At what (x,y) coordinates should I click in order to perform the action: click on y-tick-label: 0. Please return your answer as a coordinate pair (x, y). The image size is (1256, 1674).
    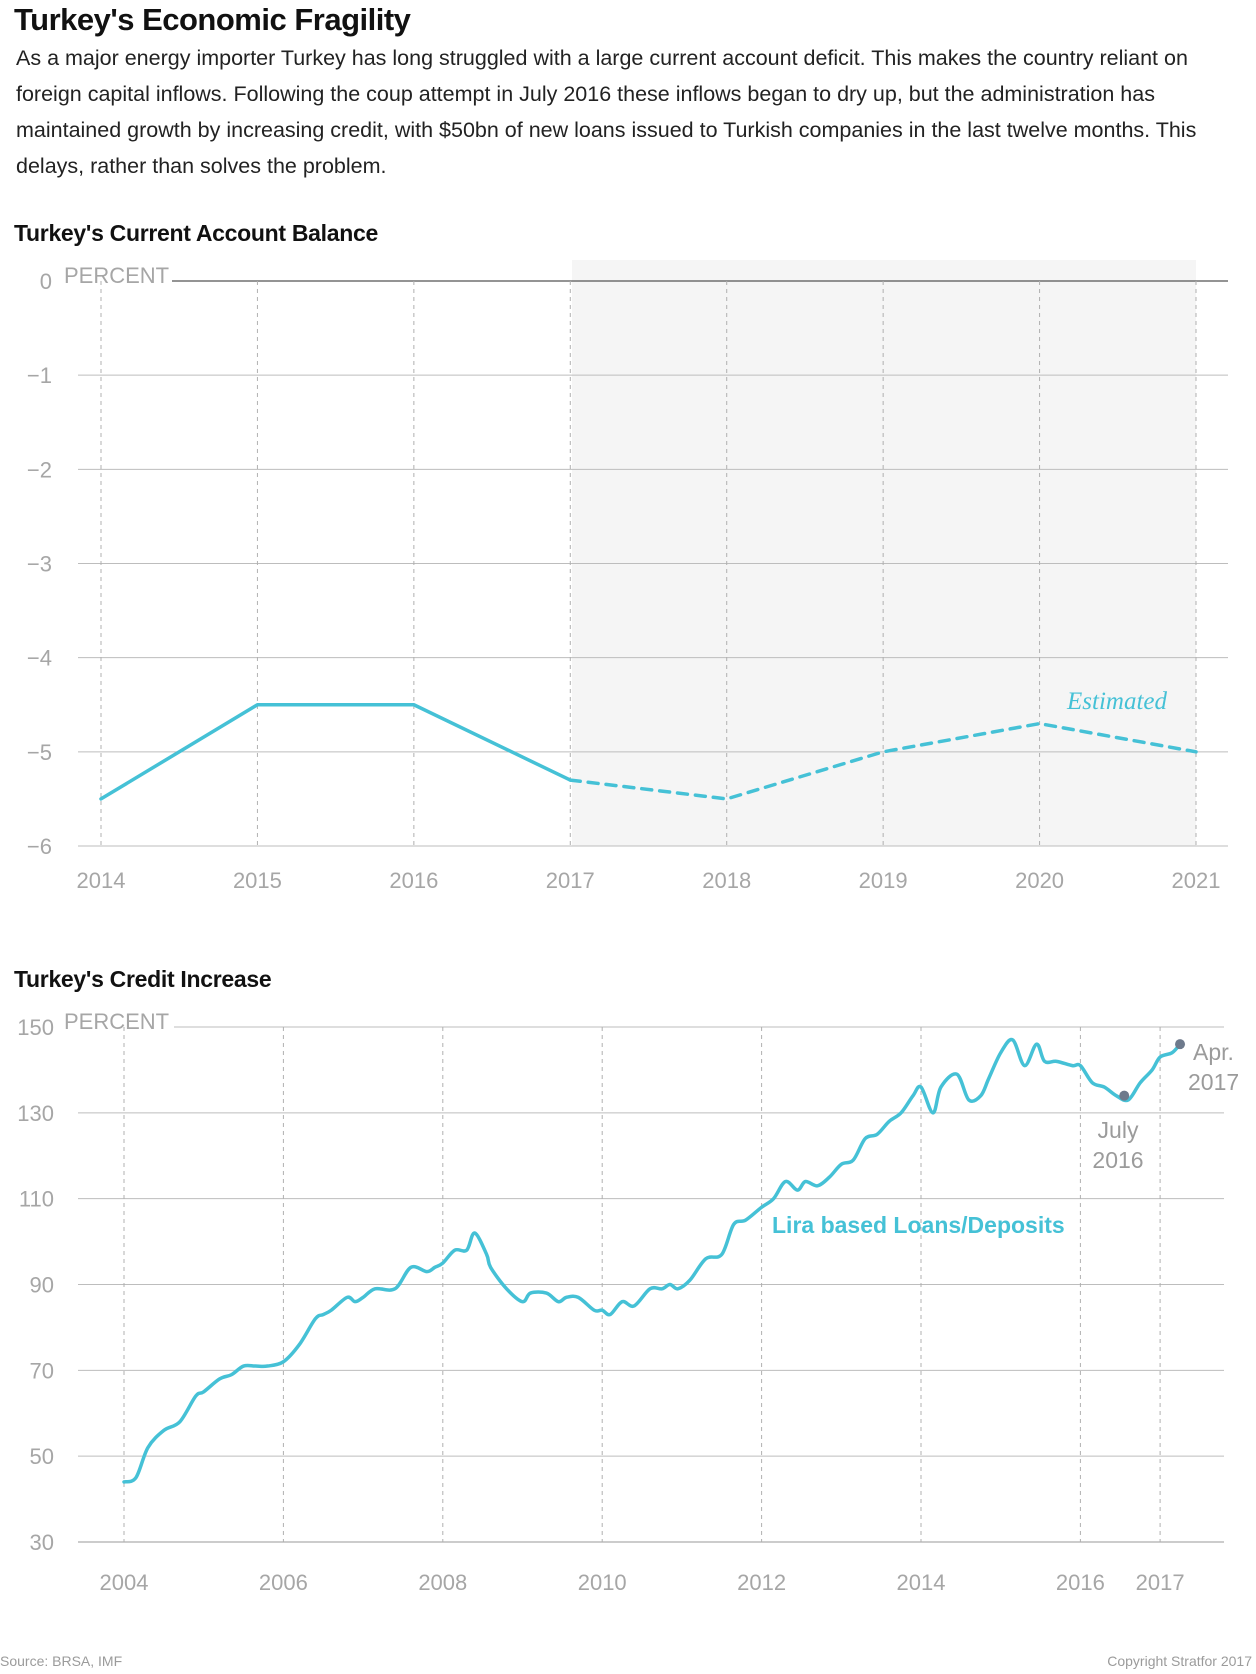
    Looking at the image, I should click on (46, 281).